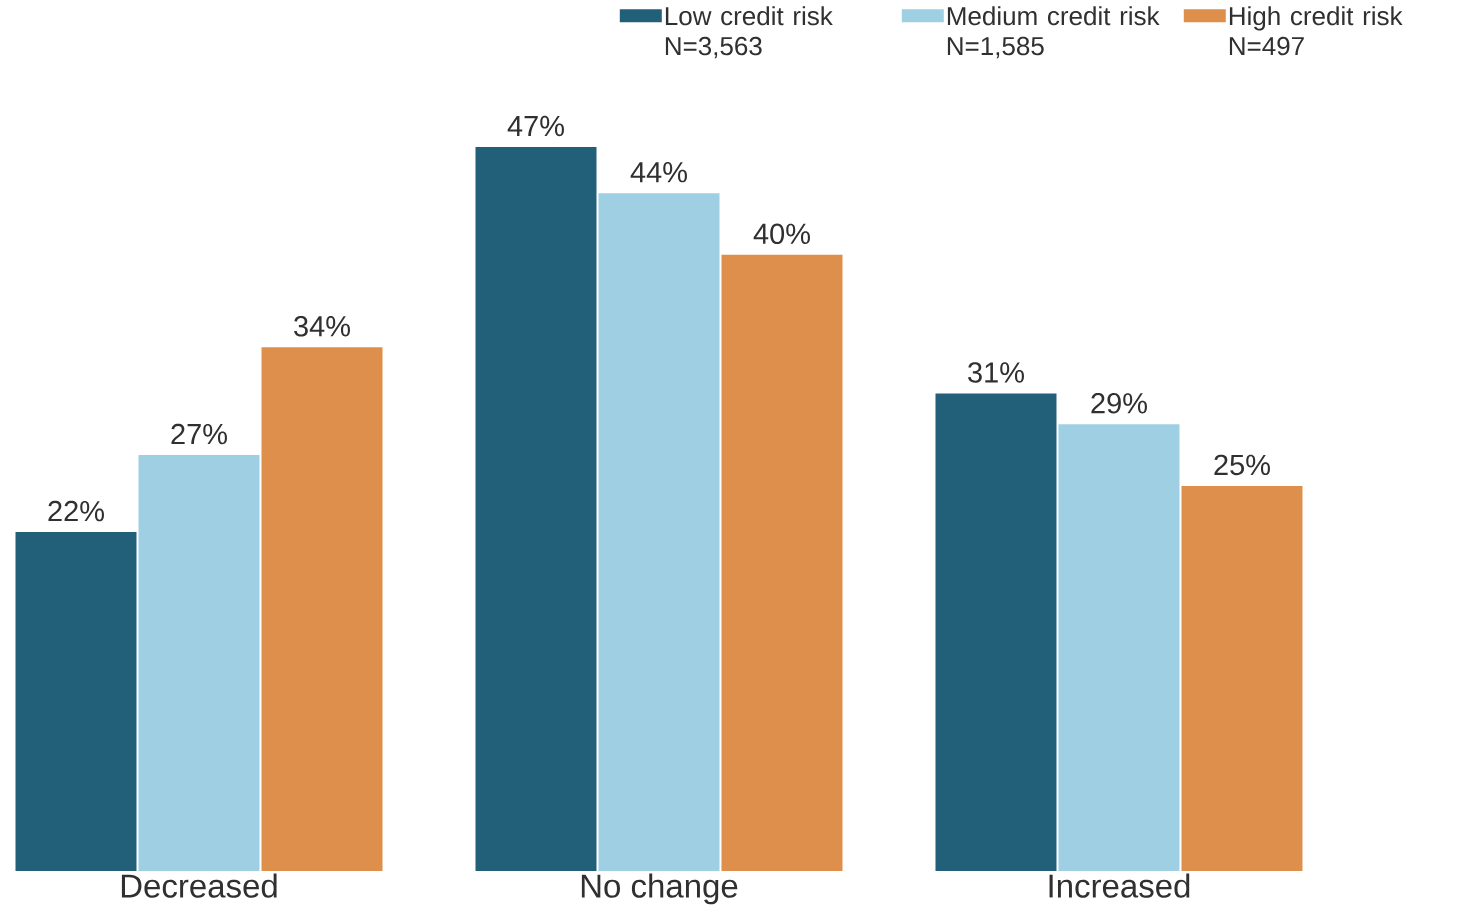  I want to click on data-label: 40%, so click(781, 234).